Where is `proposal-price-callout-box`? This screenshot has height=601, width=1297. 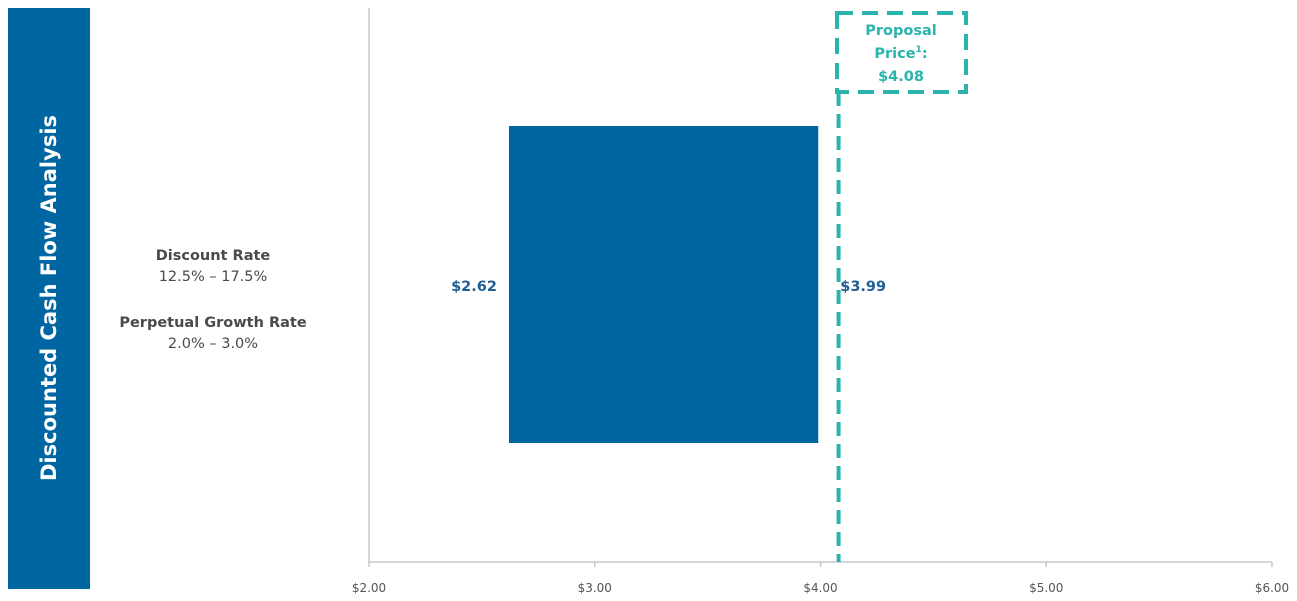 proposal-price-callout-box is located at coordinates (901, 52).